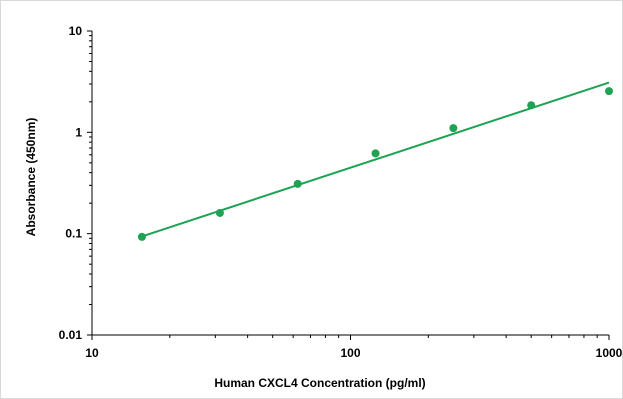  I want to click on y-tick-label: 0.1, so click(73, 234).